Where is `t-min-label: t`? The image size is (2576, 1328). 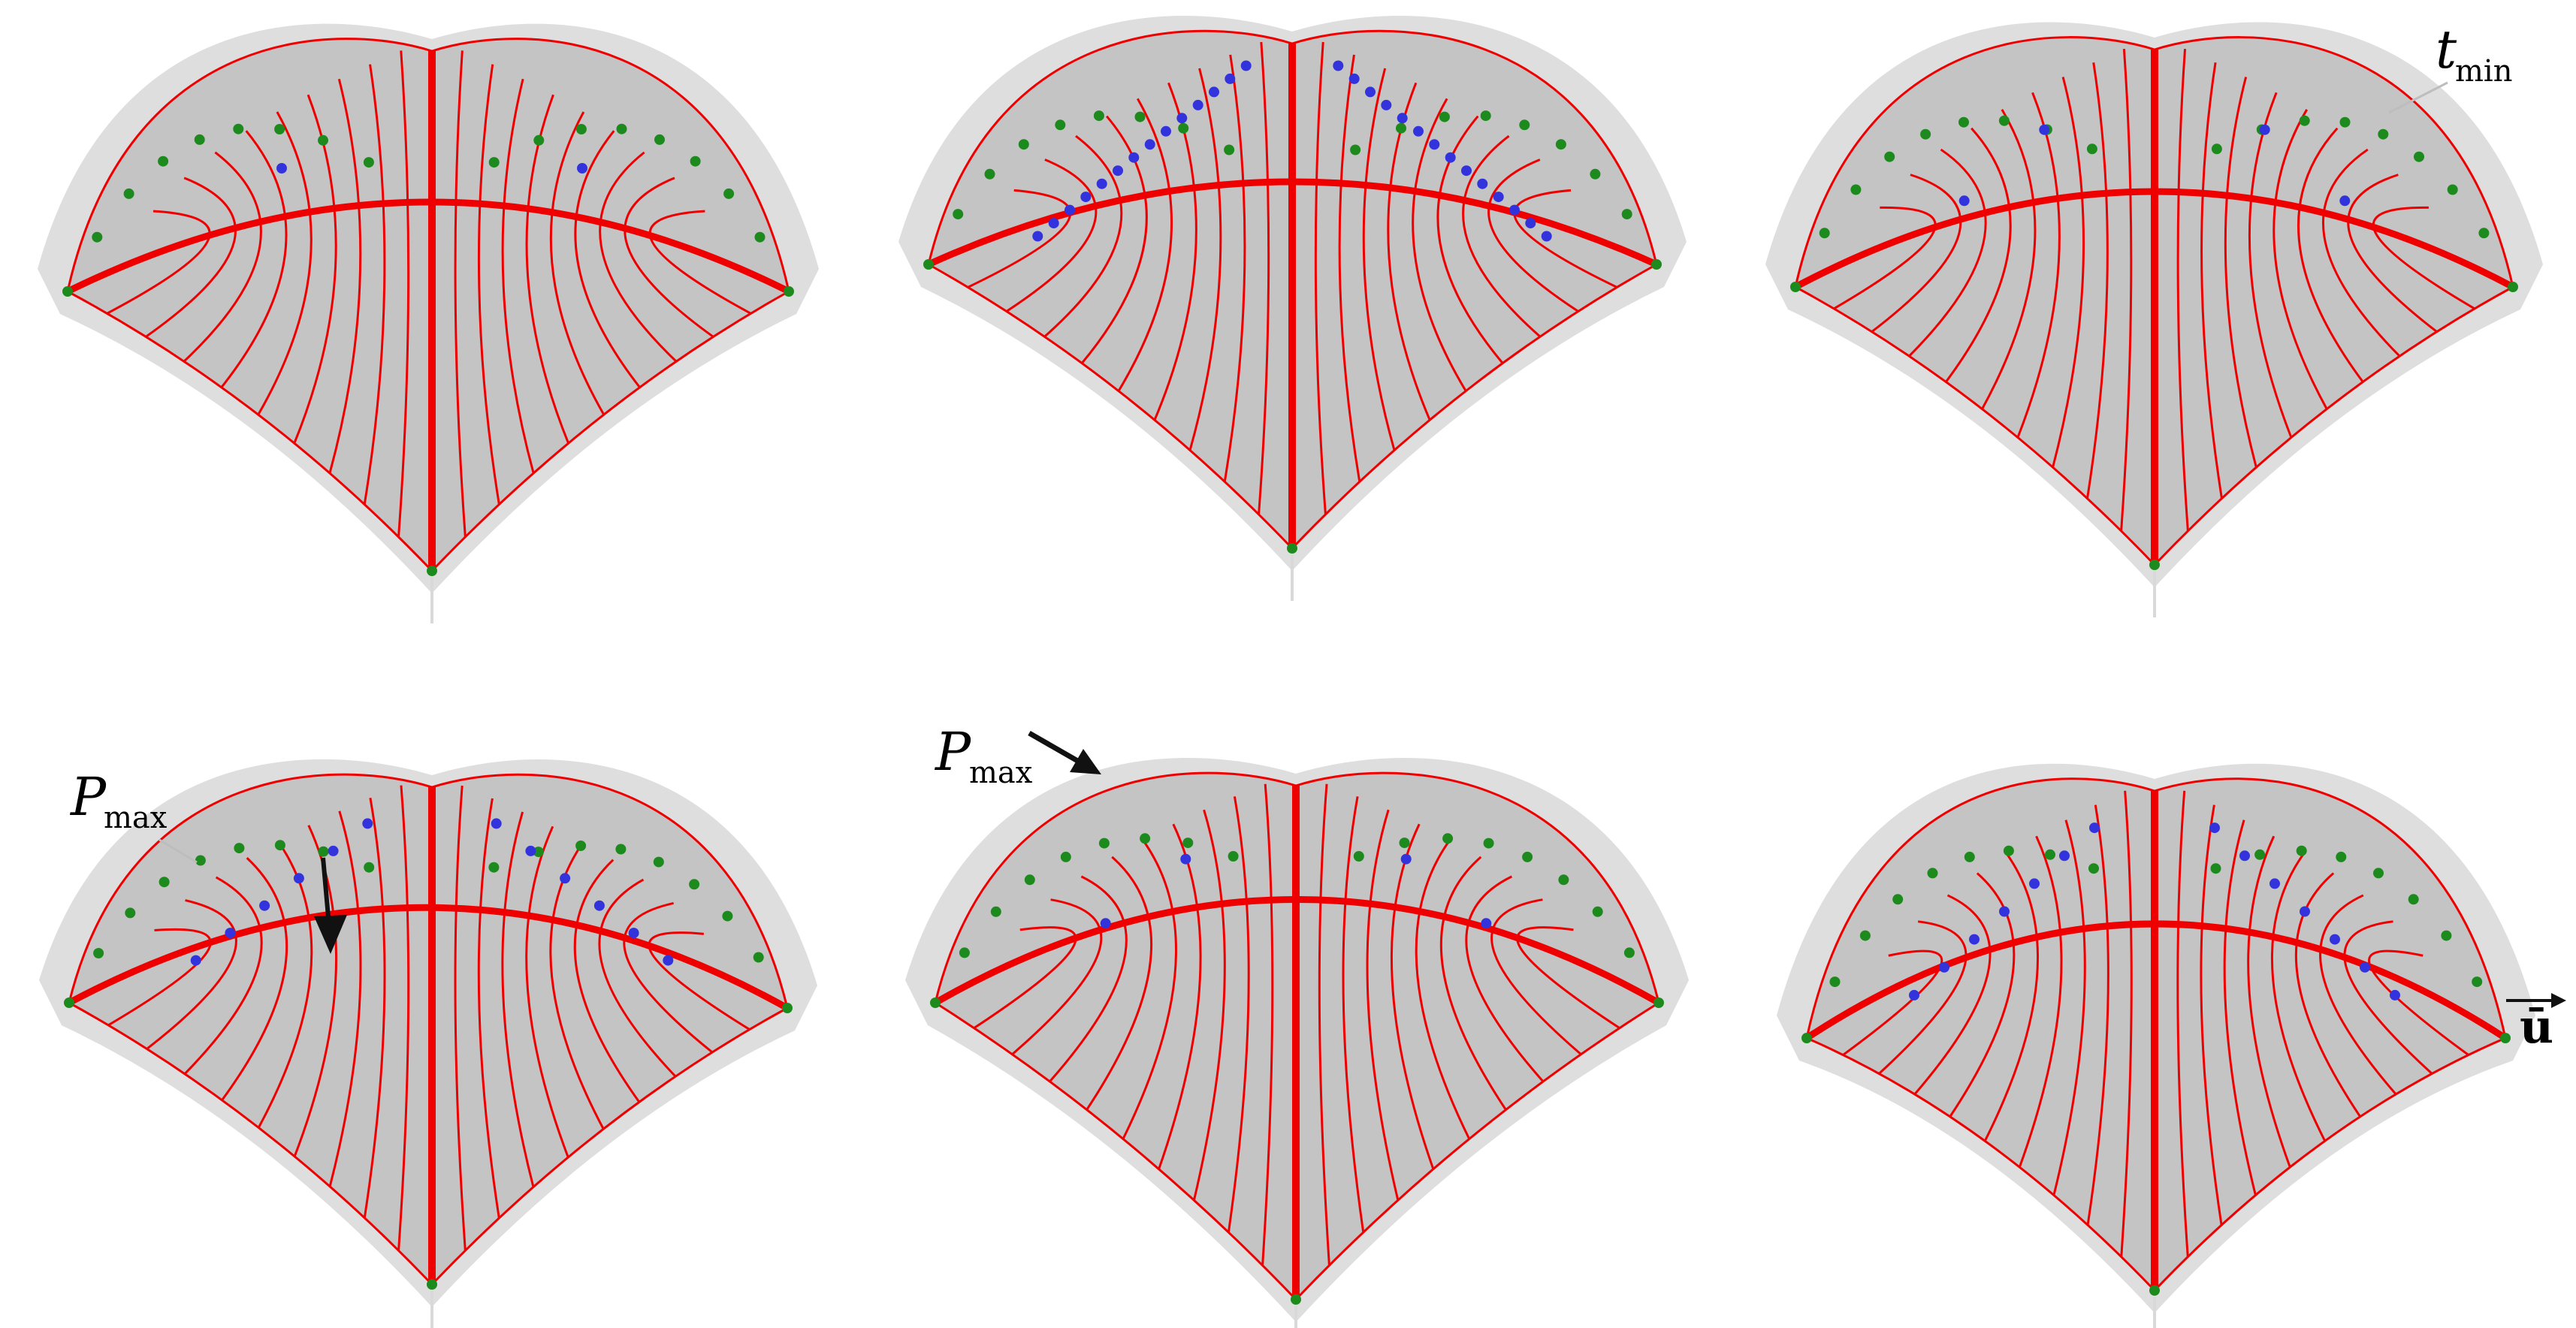 t-min-label: t is located at coordinates (2446, 49).